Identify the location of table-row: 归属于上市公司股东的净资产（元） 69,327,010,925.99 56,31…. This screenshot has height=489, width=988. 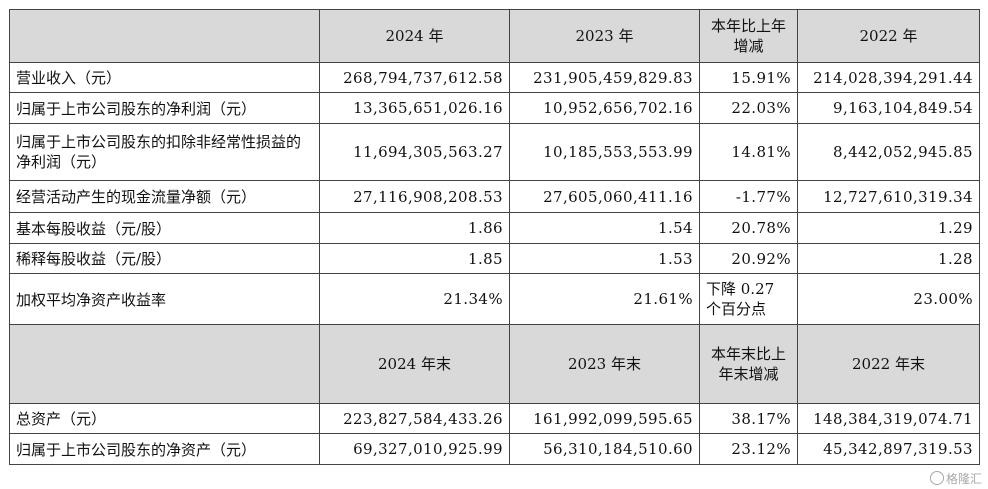
(494, 449).